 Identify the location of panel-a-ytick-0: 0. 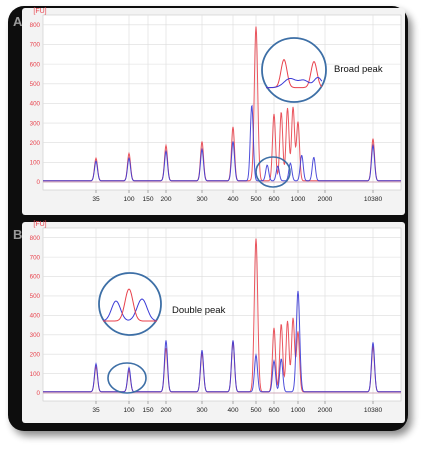
(39, 182).